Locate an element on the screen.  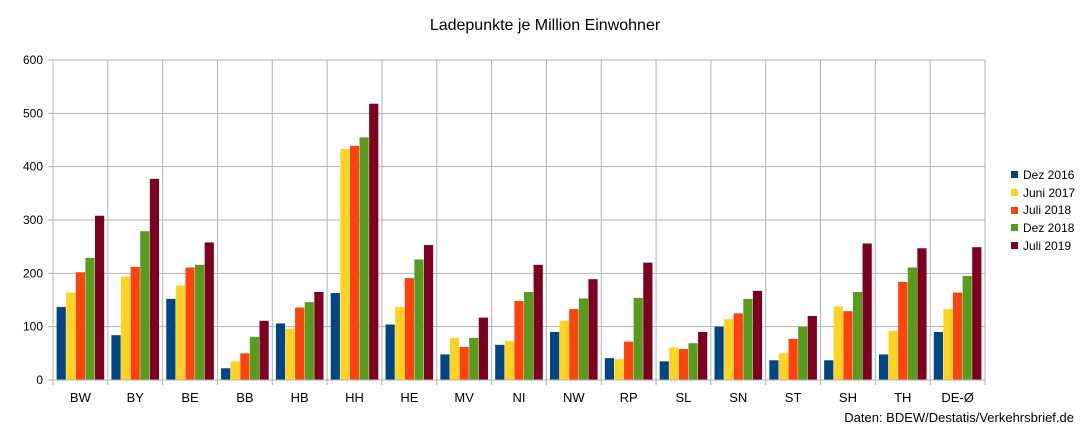
y-tick-label: 600 is located at coordinates (33, 60).